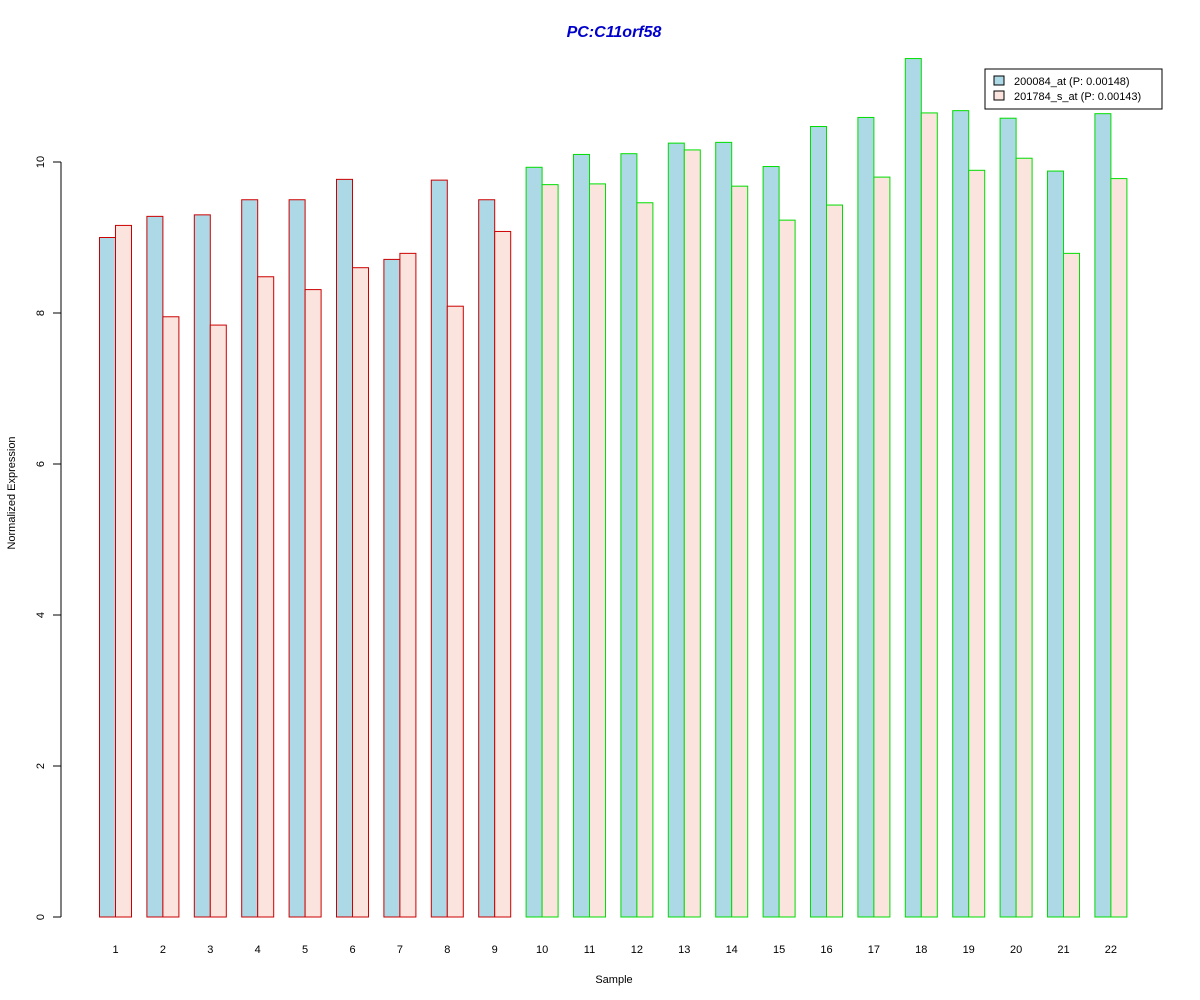 The height and width of the screenshot is (1000, 1200). Describe the element at coordinates (495, 950) in the screenshot. I see `x-tick-label: 9` at that location.